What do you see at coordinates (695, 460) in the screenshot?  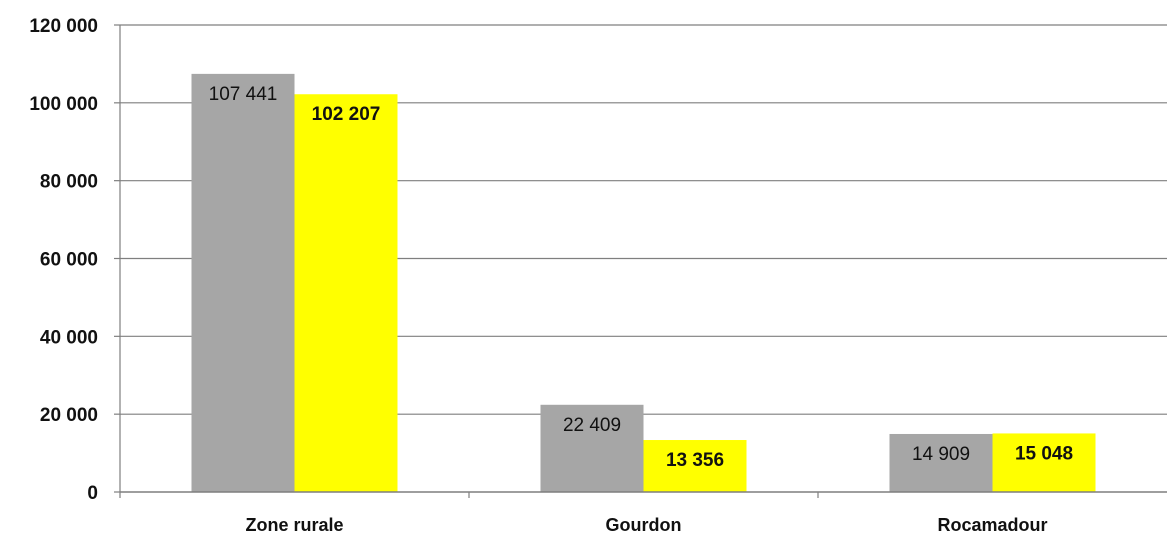 I see `data-label: 13 356` at bounding box center [695, 460].